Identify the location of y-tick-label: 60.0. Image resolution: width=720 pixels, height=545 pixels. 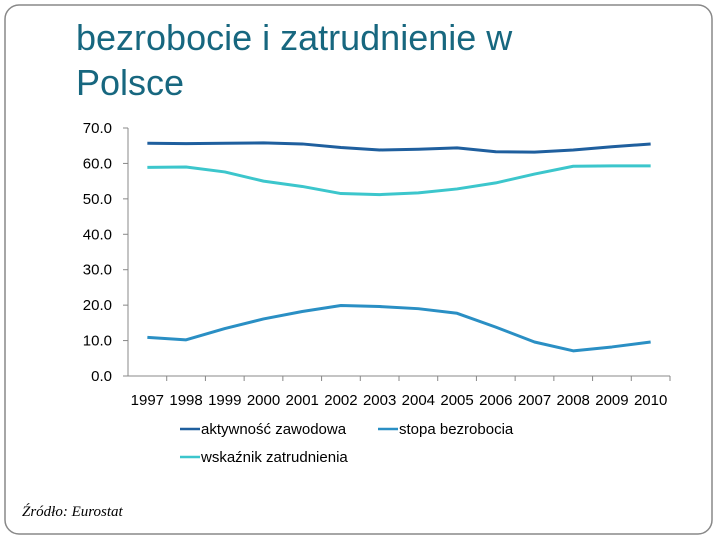
(97, 163).